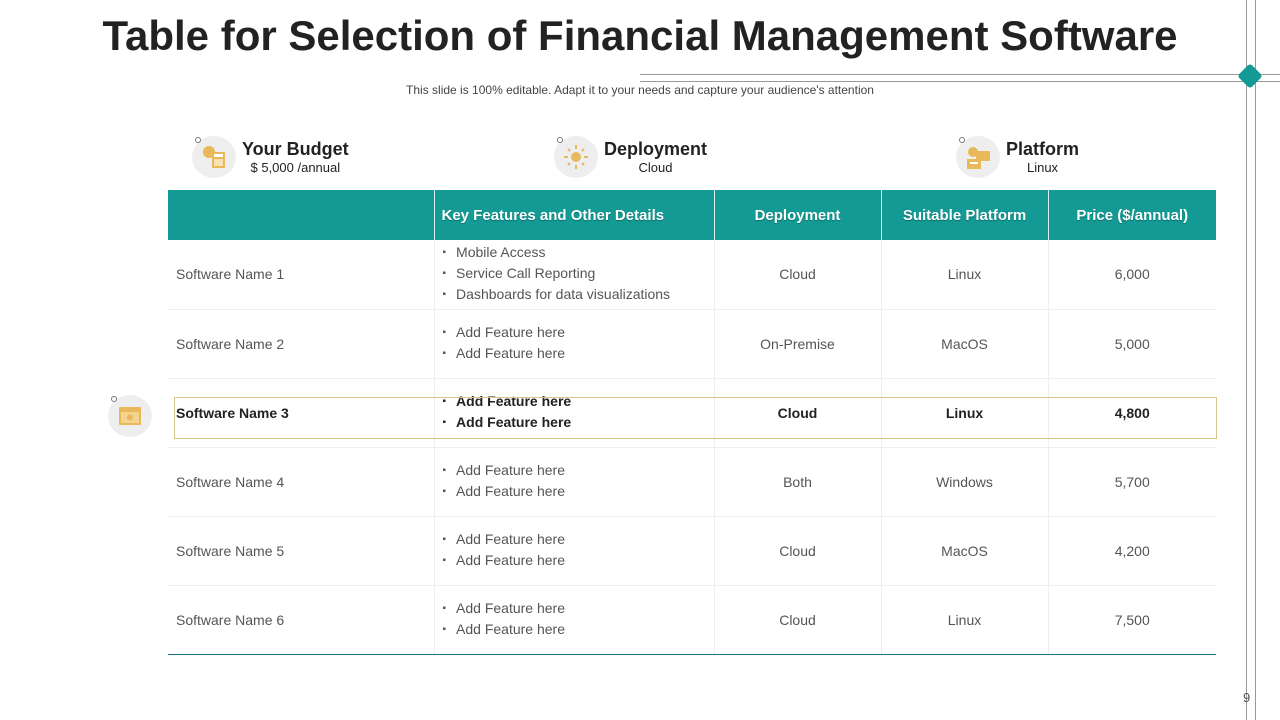  Describe the element at coordinates (578, 253) in the screenshot. I see `feature-item: Mobile Access` at that location.